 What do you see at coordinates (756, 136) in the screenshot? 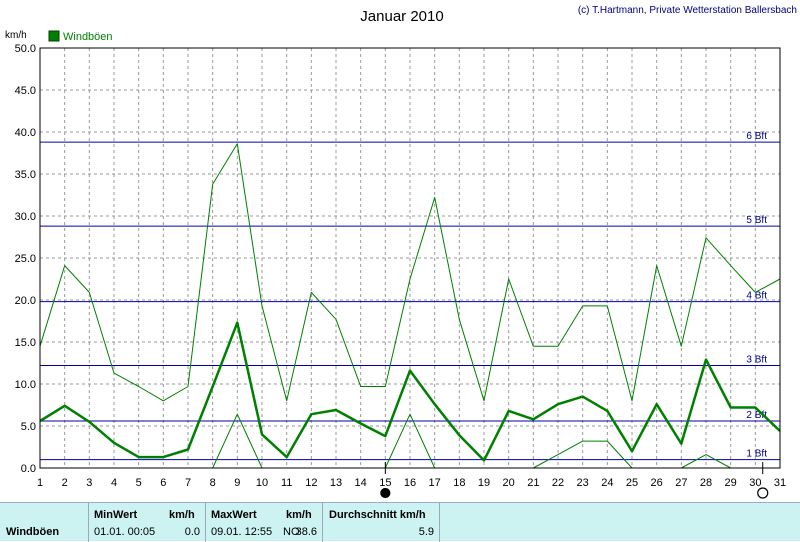
I see `beaufort-label: 6 Bft` at bounding box center [756, 136].